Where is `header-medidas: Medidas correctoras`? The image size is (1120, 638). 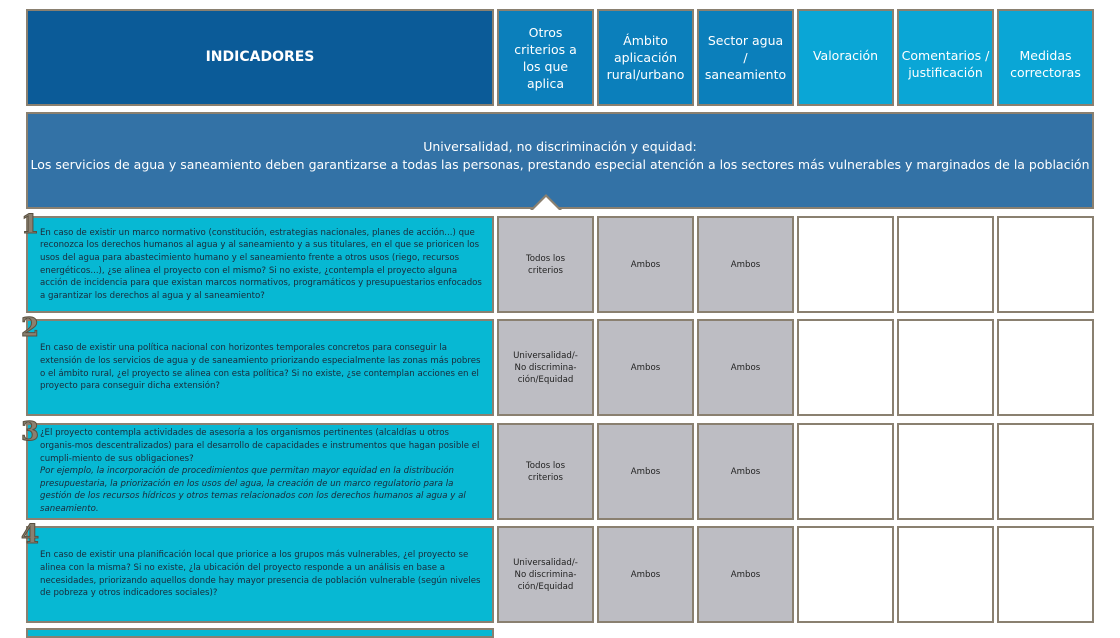 header-medidas: Medidas correctoras is located at coordinates (1045, 57).